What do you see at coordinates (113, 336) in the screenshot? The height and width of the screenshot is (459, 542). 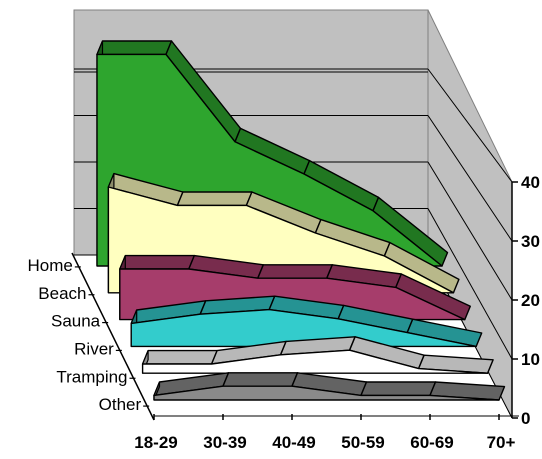 I see `depth-axis-line` at bounding box center [113, 336].